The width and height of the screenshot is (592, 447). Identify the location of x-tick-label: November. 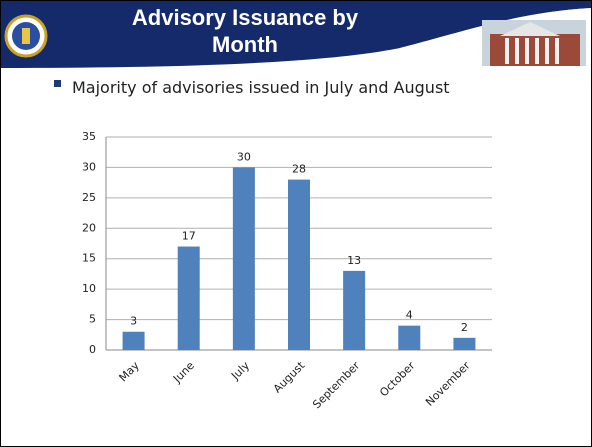
(448, 384).